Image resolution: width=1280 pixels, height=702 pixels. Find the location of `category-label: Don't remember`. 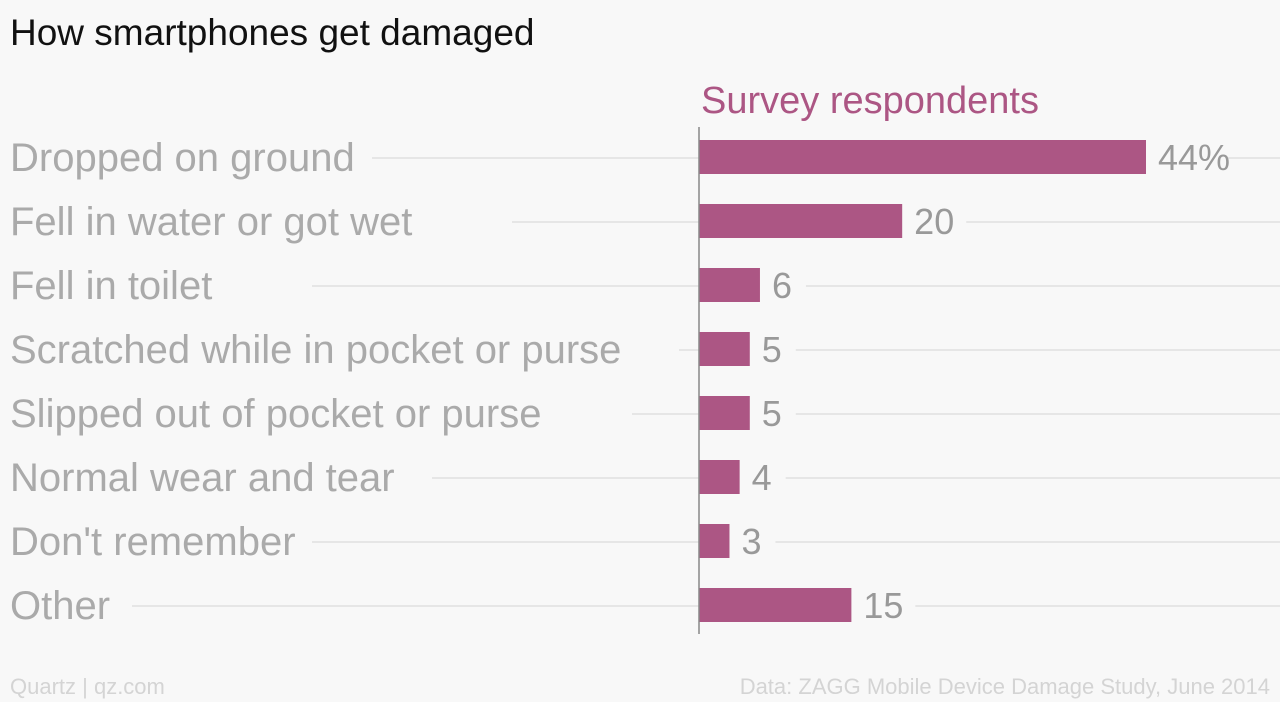

category-label: Don't remember is located at coordinates (153, 542).